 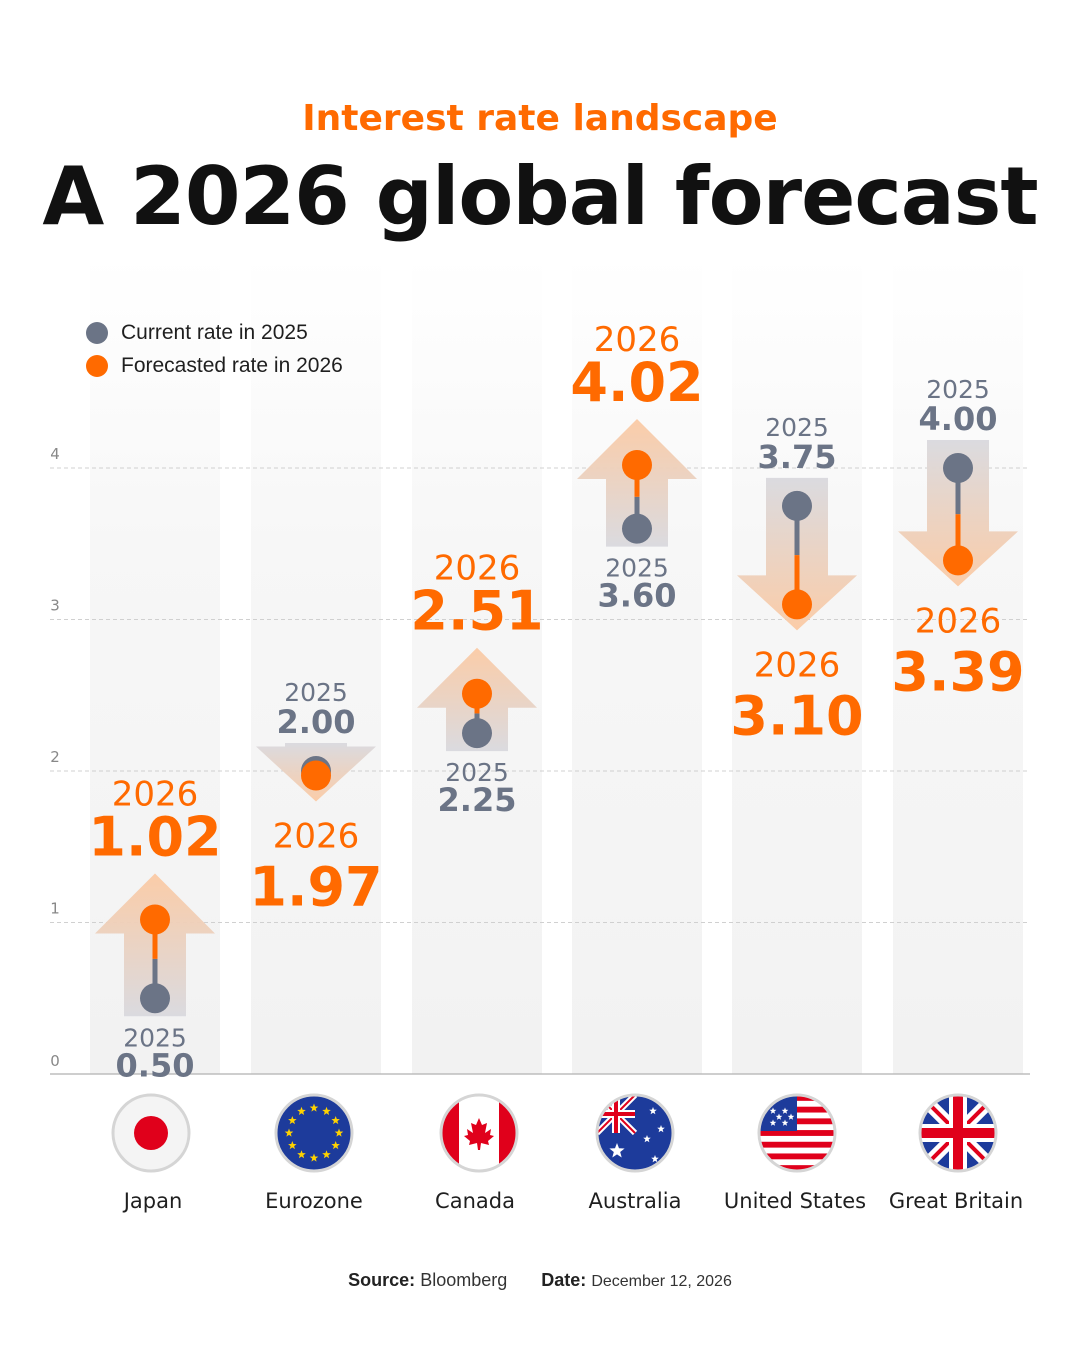 What do you see at coordinates (55, 606) in the screenshot?
I see `y-tick-label: 3` at bounding box center [55, 606].